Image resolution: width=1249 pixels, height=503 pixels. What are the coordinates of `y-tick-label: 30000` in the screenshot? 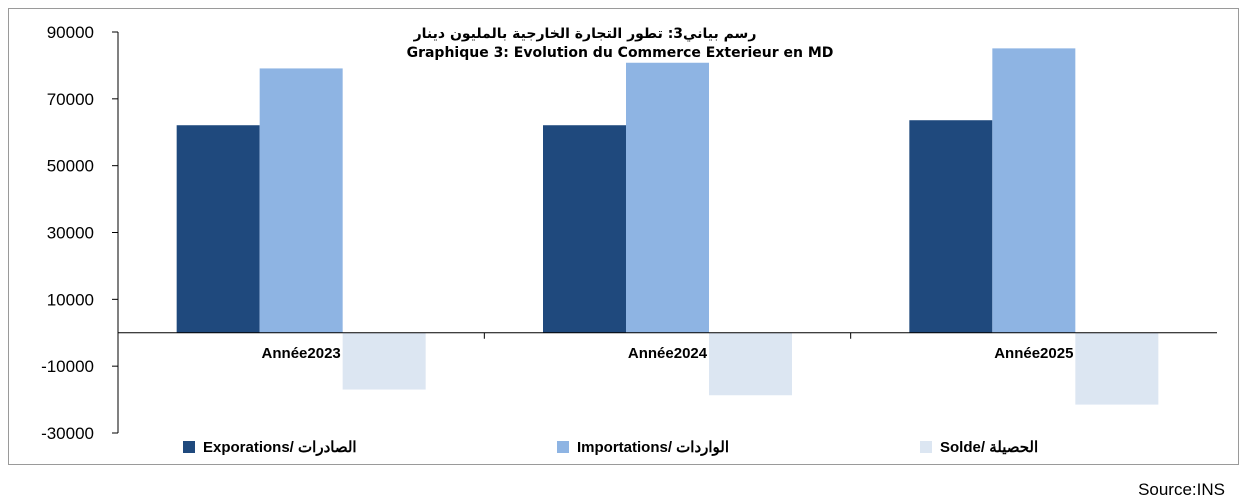 It's located at (70, 233).